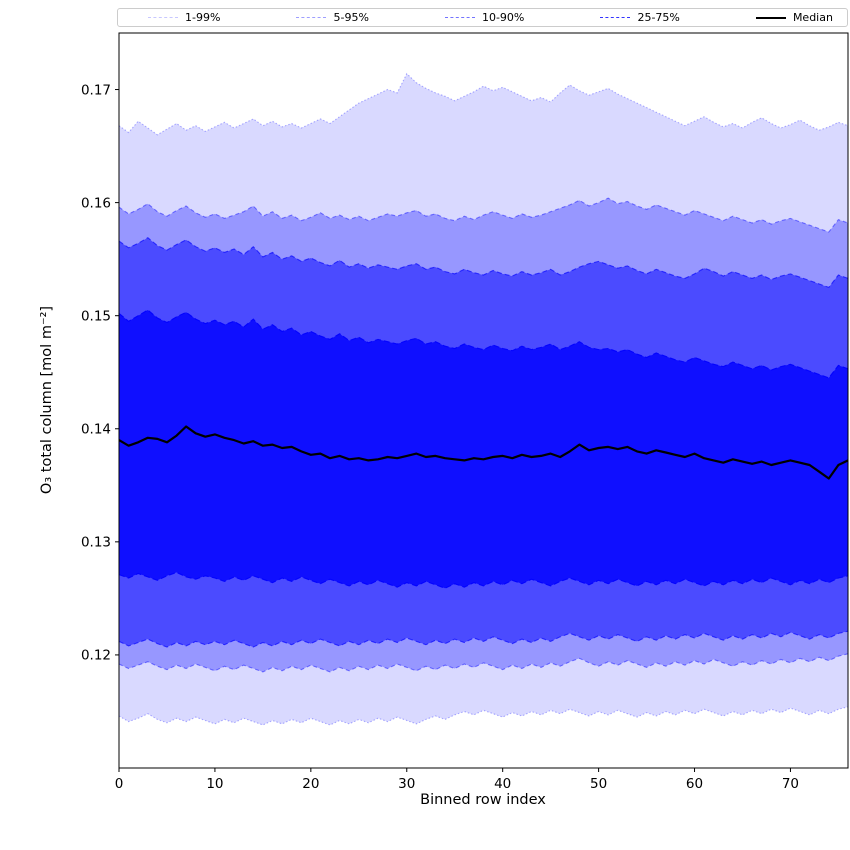 Image resolution: width=850 pixels, height=850 pixels. What do you see at coordinates (311, 17) in the screenshot?
I see `band-5-95-line-sample` at bounding box center [311, 17].